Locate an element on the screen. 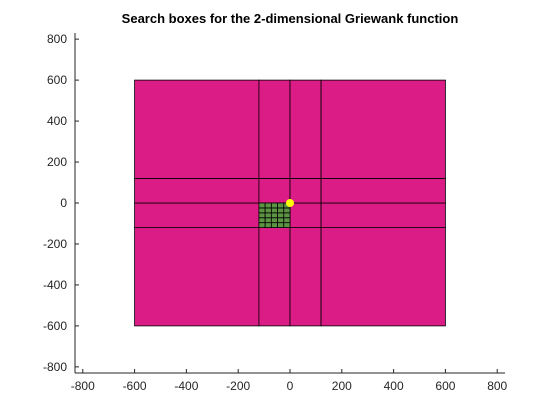 This screenshot has height=420, width=560. x-tick-label: -200 is located at coordinates (238, 386).